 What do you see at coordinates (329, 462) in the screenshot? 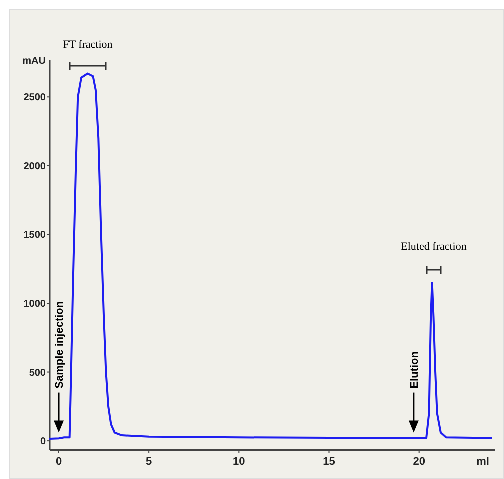
I see `x-tick-label: 15` at bounding box center [329, 462].